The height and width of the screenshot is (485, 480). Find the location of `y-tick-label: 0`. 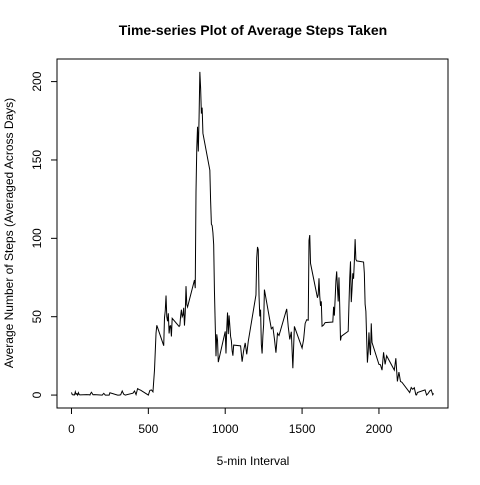

y-tick-label: 0 is located at coordinates (37, 394).